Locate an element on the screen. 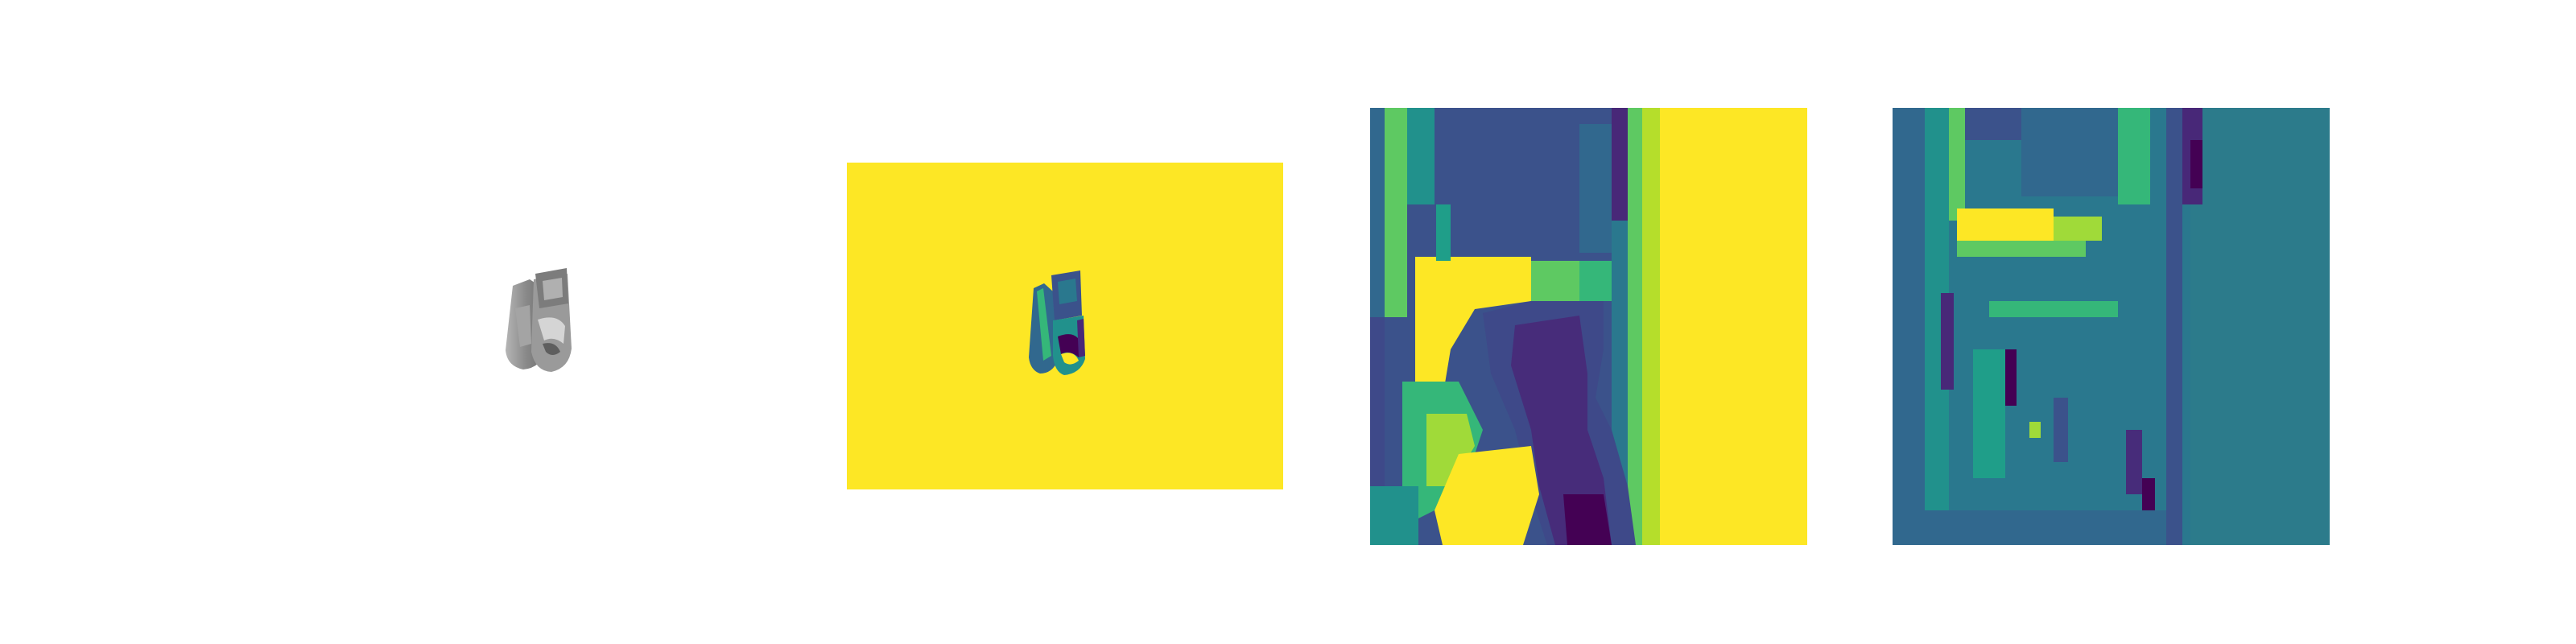  feature-map-image is located at coordinates (2111, 326).